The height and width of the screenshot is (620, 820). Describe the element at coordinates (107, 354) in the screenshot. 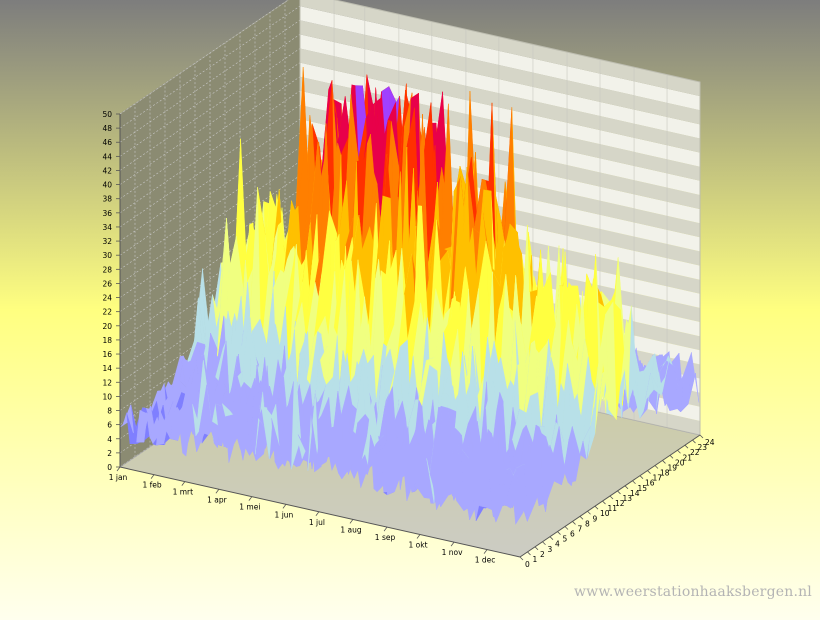

I see `z-tick-label: 16` at that location.